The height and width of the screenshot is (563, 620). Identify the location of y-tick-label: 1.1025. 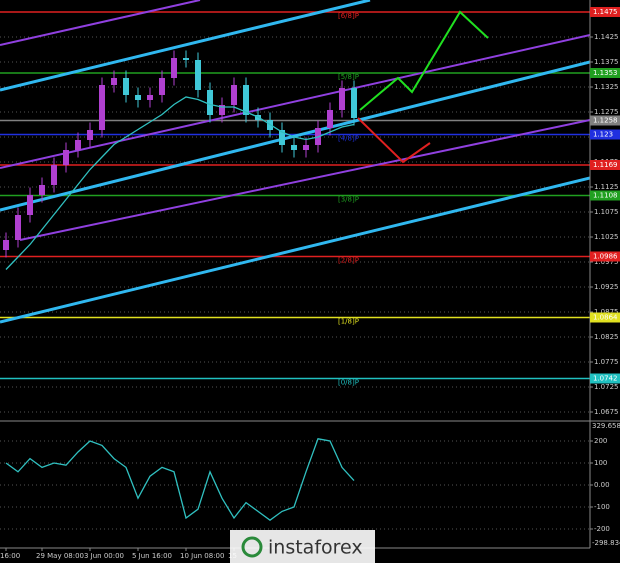
(606, 237).